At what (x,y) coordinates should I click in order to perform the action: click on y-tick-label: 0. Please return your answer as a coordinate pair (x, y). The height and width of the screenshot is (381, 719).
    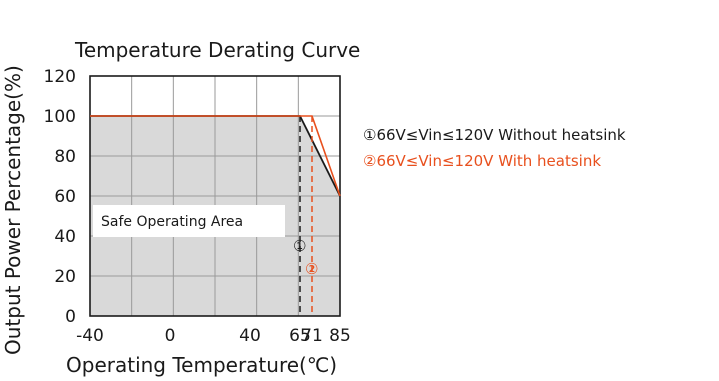
    Looking at the image, I should click on (70, 317).